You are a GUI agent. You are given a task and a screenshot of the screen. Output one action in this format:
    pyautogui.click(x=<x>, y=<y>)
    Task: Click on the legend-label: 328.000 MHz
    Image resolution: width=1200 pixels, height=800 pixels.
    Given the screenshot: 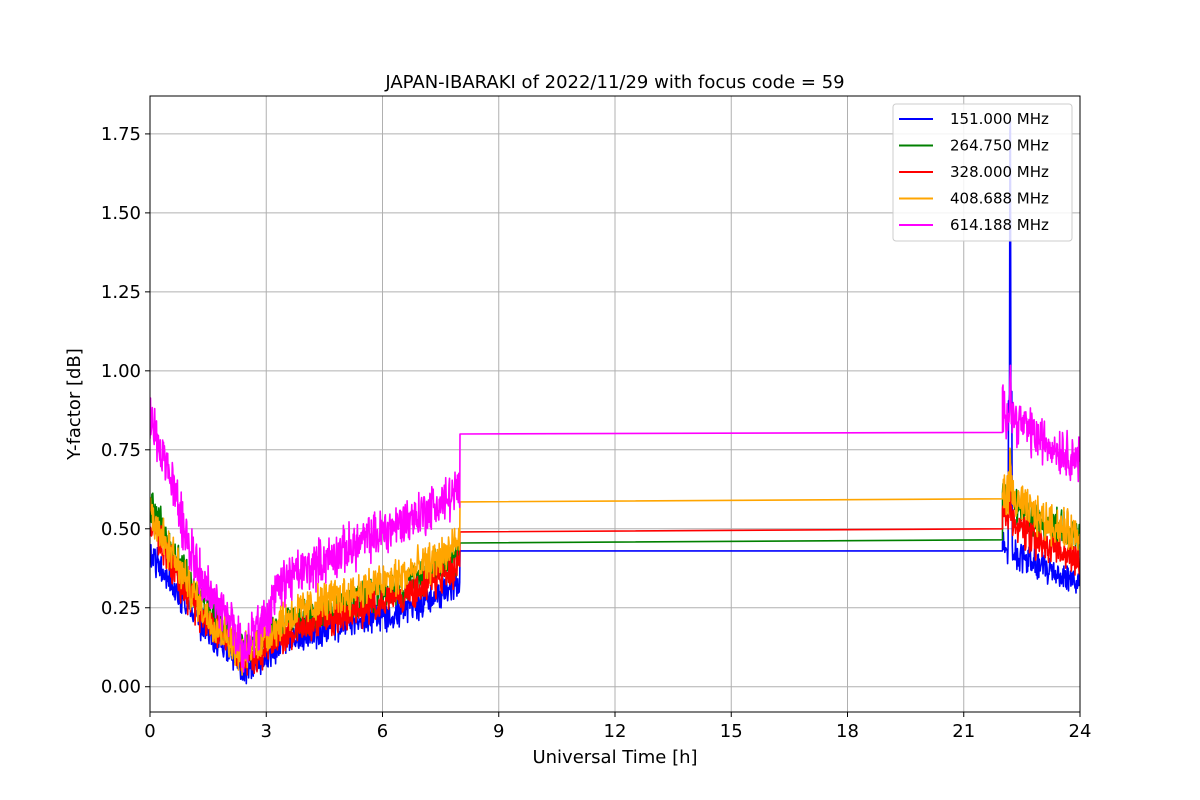 What is the action you would take?
    pyautogui.click(x=999, y=172)
    